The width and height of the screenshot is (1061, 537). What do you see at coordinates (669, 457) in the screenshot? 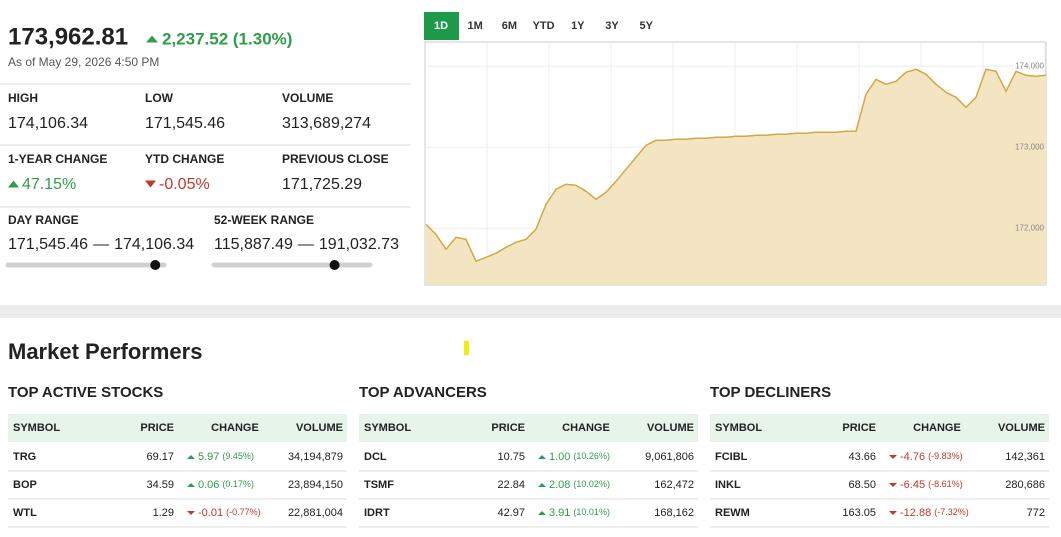
I see `volume: 9,061,806` at bounding box center [669, 457].